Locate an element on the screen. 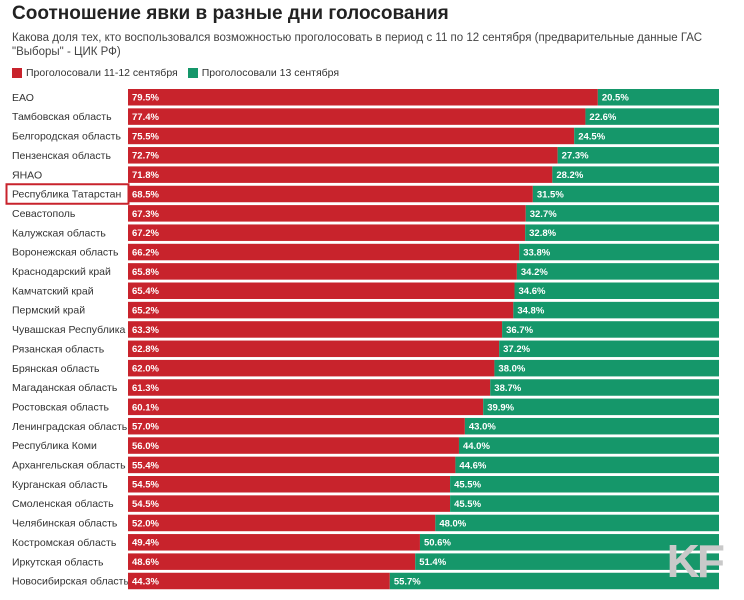 The image size is (744, 600). value-label-early: 44.3% is located at coordinates (145, 581).